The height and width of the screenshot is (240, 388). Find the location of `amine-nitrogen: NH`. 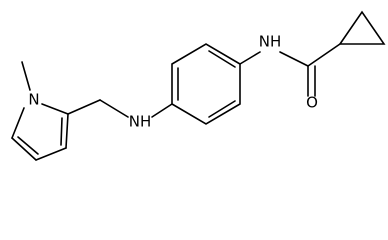

amine-nitrogen: NH is located at coordinates (140, 122).